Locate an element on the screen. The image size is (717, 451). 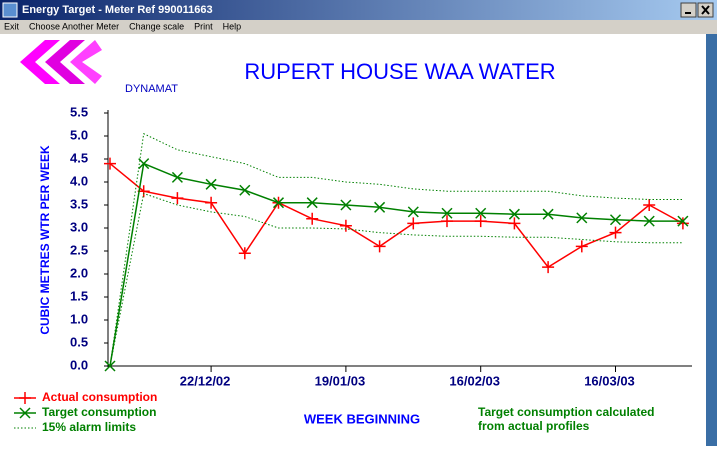
logo-text: DYNAMAT is located at coordinates (151, 89).